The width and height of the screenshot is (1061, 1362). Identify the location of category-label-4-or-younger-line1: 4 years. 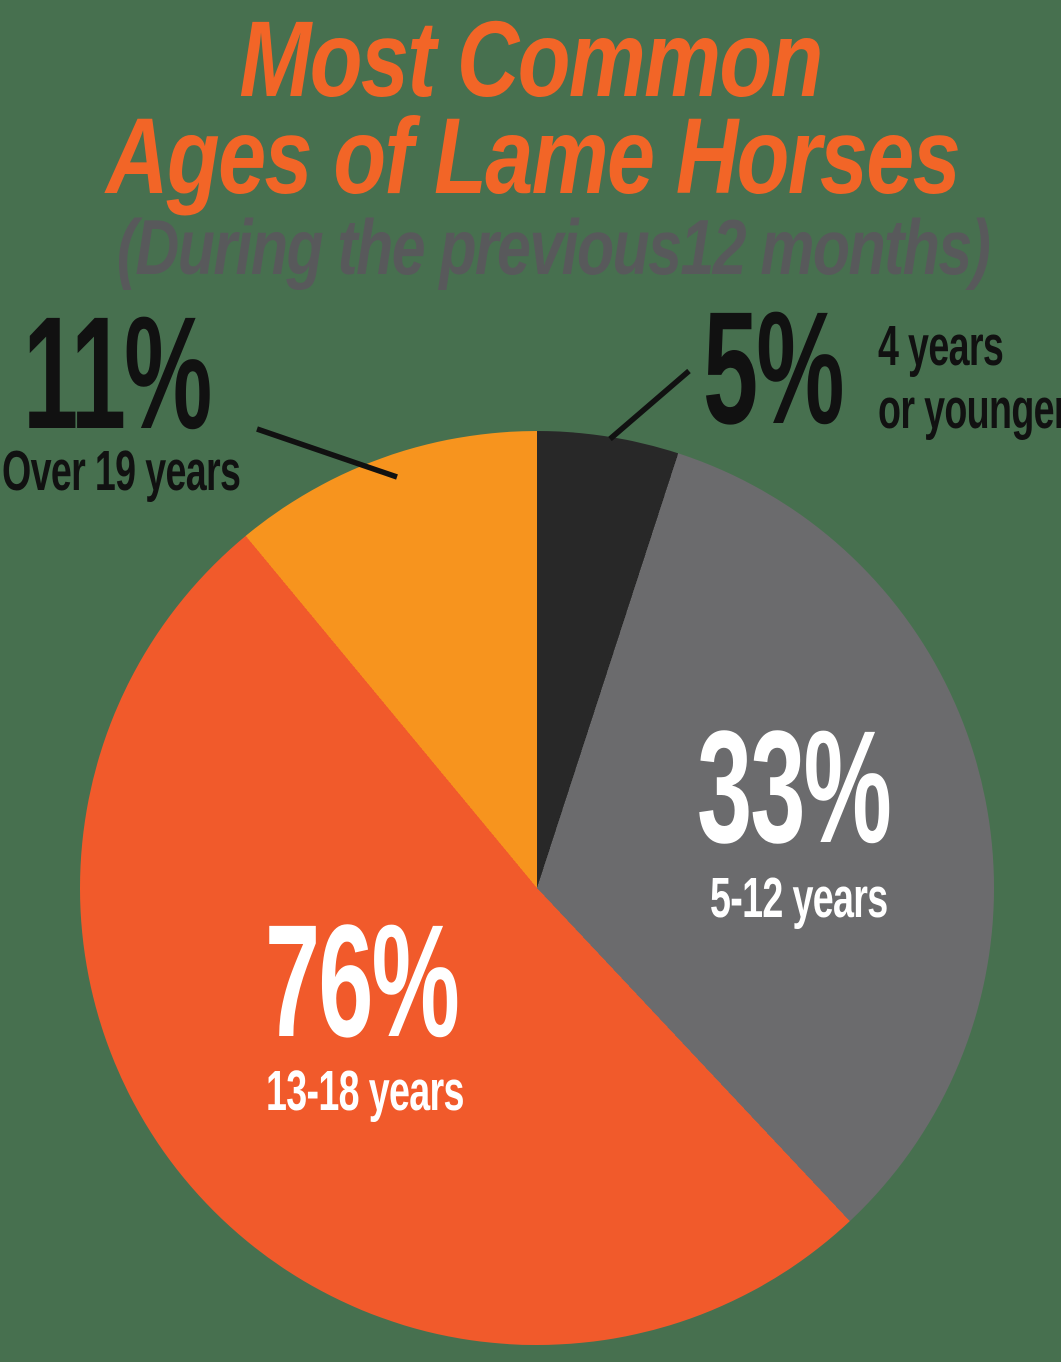
(941, 346).